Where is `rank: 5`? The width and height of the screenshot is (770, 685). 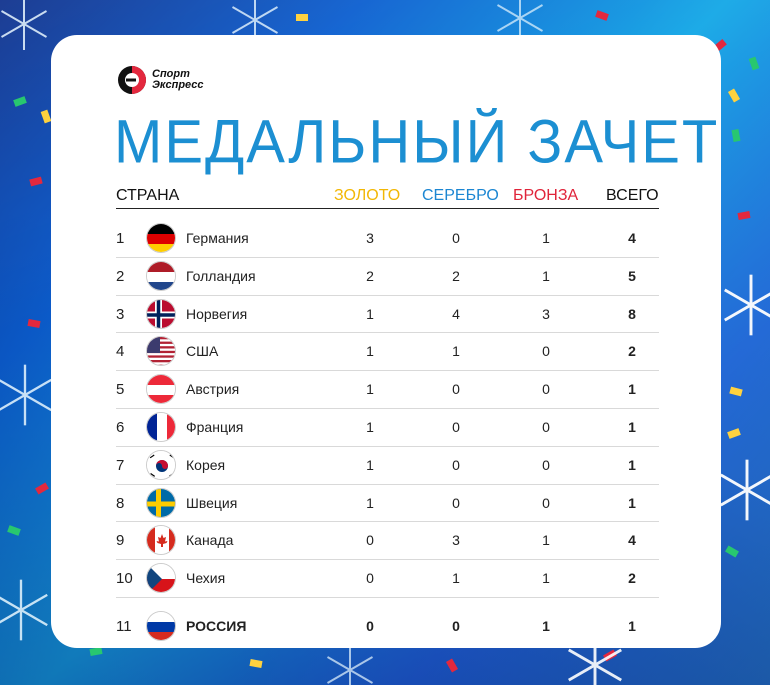
rank: 5 is located at coordinates (120, 390).